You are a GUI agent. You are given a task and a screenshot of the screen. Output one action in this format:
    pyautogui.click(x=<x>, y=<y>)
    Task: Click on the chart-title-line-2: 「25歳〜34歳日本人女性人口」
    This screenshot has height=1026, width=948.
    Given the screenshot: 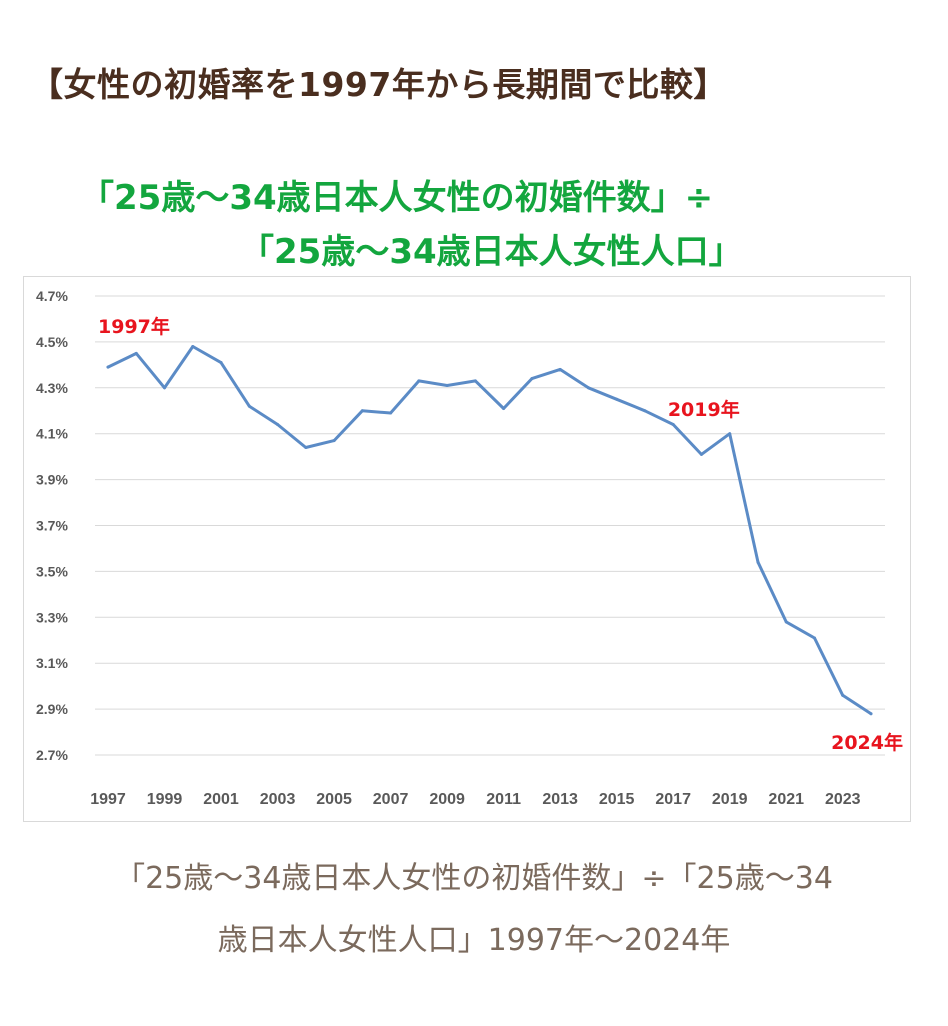 What is the action you would take?
    pyautogui.click(x=491, y=252)
    